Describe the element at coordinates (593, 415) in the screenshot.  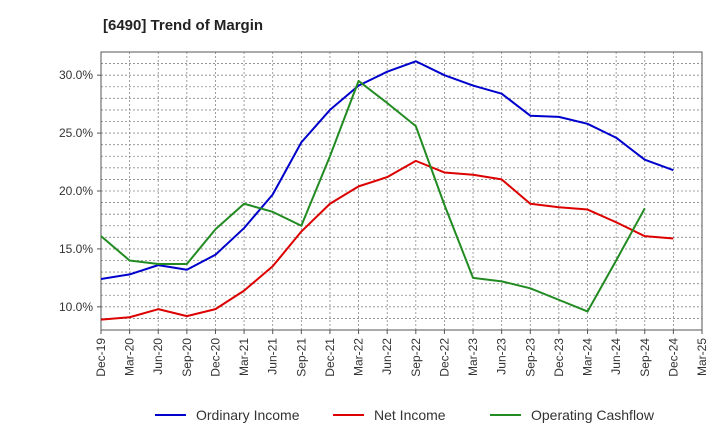
I see `legend-label: Operating Cashflow` at that location.